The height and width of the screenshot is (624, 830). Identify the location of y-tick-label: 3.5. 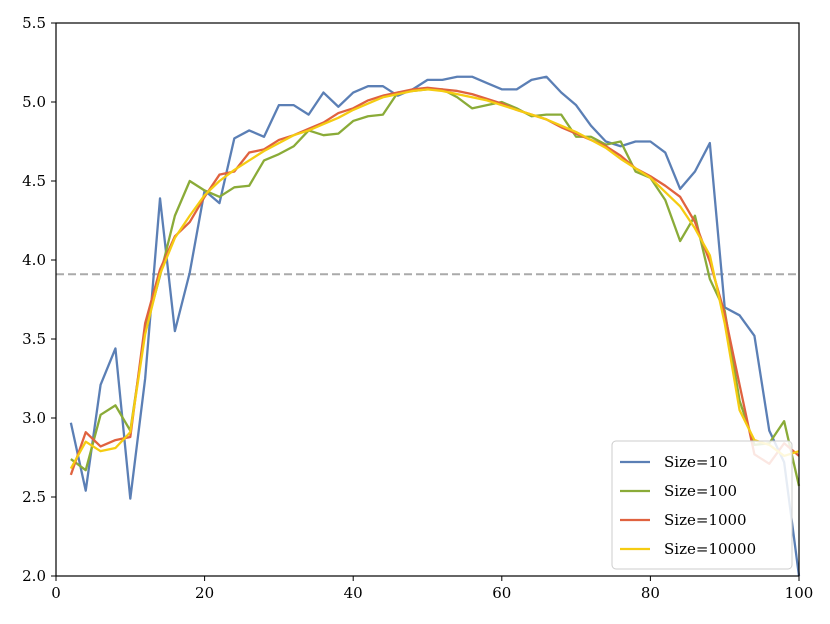
(34, 339).